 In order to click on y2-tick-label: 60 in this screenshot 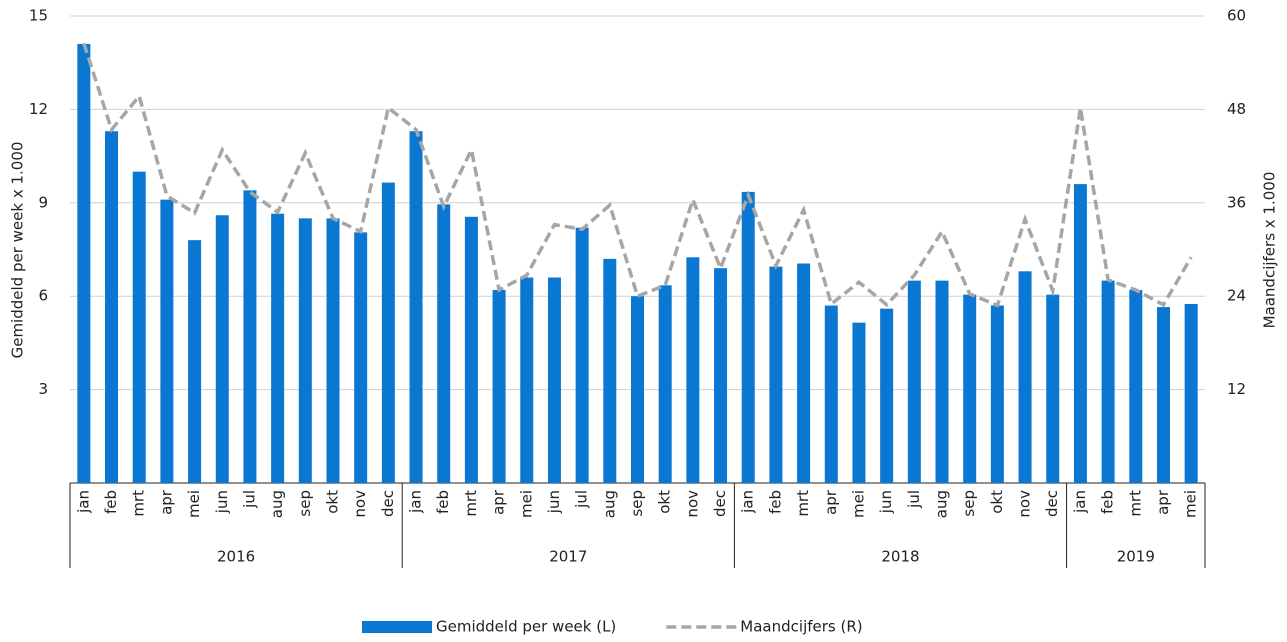, I will do `click(1236, 16)`.